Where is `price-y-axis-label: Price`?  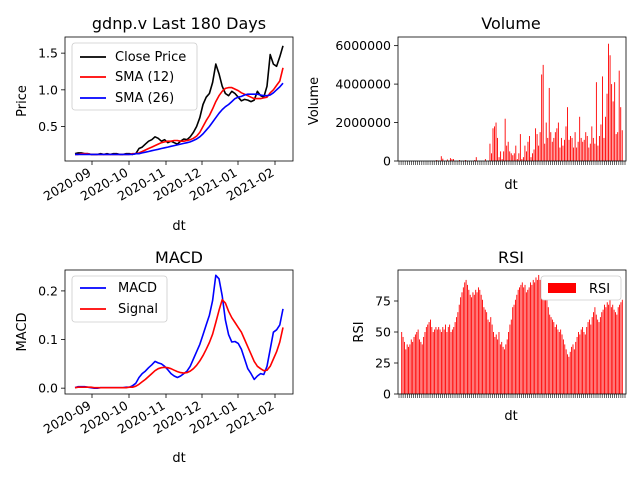 price-y-axis-label: Price is located at coordinates (22, 101).